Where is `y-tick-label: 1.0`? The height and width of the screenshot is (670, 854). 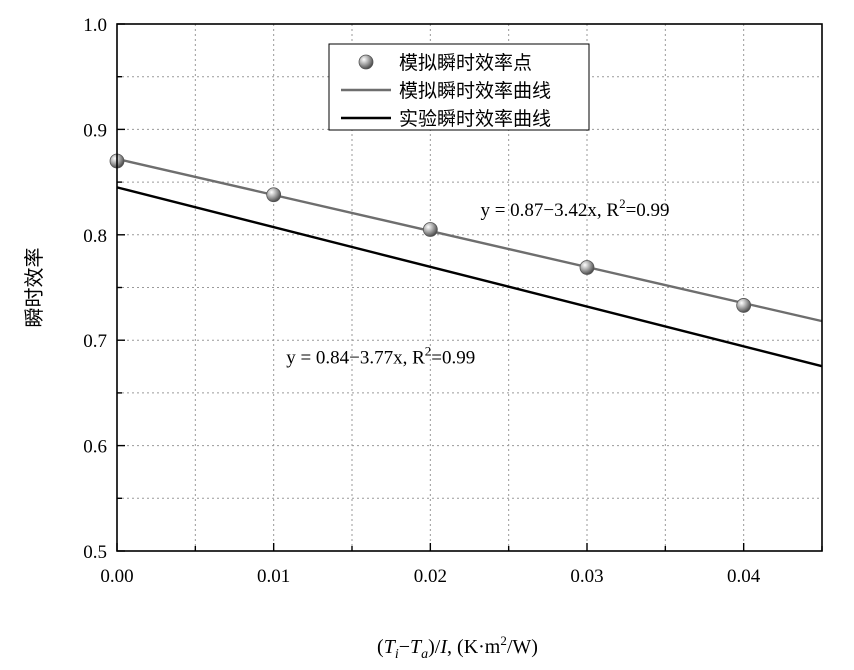
y-tick-label: 1.0 is located at coordinates (95, 25).